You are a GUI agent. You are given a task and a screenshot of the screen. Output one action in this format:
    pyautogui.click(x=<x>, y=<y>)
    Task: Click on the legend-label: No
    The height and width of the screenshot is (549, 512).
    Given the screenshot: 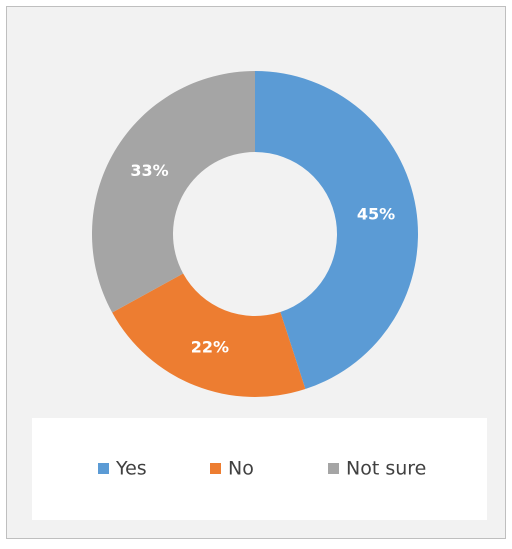 What is the action you would take?
    pyautogui.click(x=241, y=469)
    